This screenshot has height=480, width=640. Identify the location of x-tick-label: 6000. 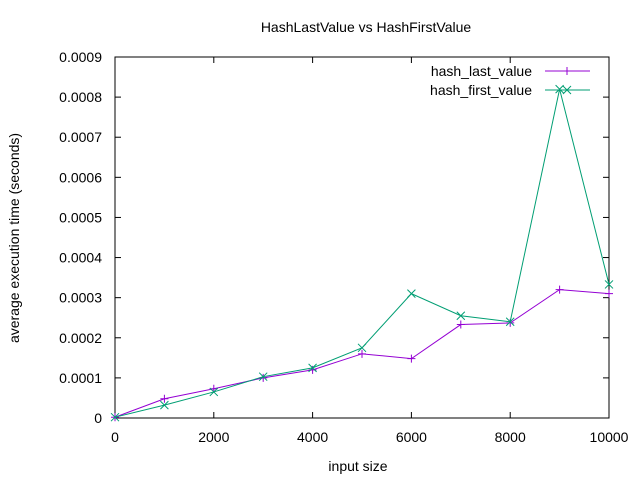
(411, 437).